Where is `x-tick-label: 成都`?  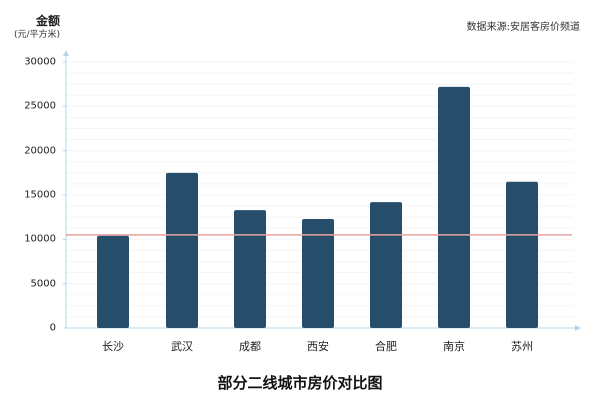 x-tick-label: 成都 is located at coordinates (250, 346).